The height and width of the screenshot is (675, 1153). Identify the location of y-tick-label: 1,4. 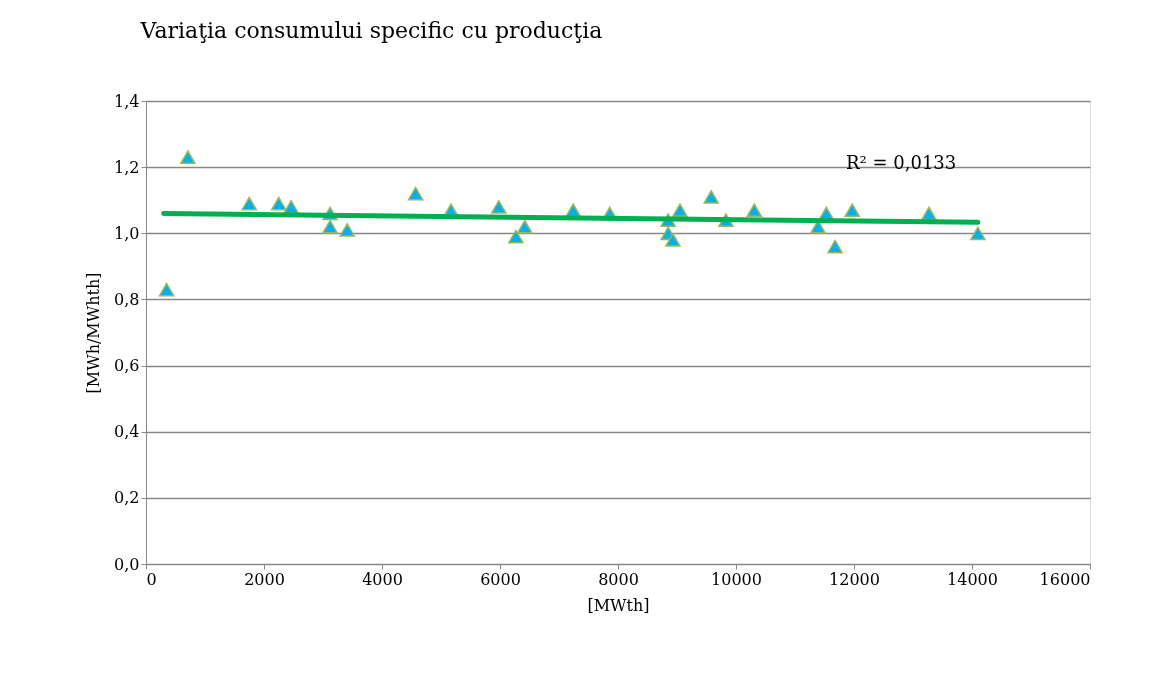
(127, 101).